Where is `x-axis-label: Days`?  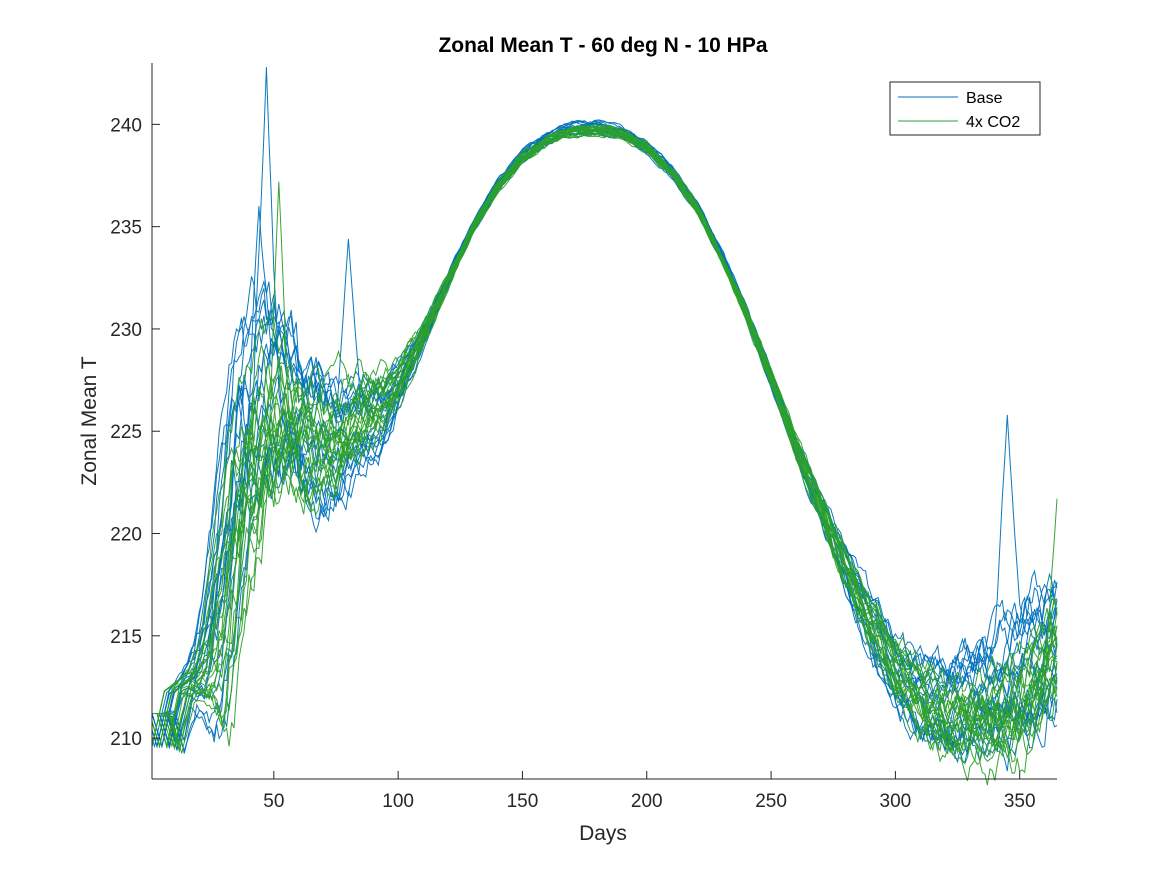 x-axis-label: Days is located at coordinates (603, 833).